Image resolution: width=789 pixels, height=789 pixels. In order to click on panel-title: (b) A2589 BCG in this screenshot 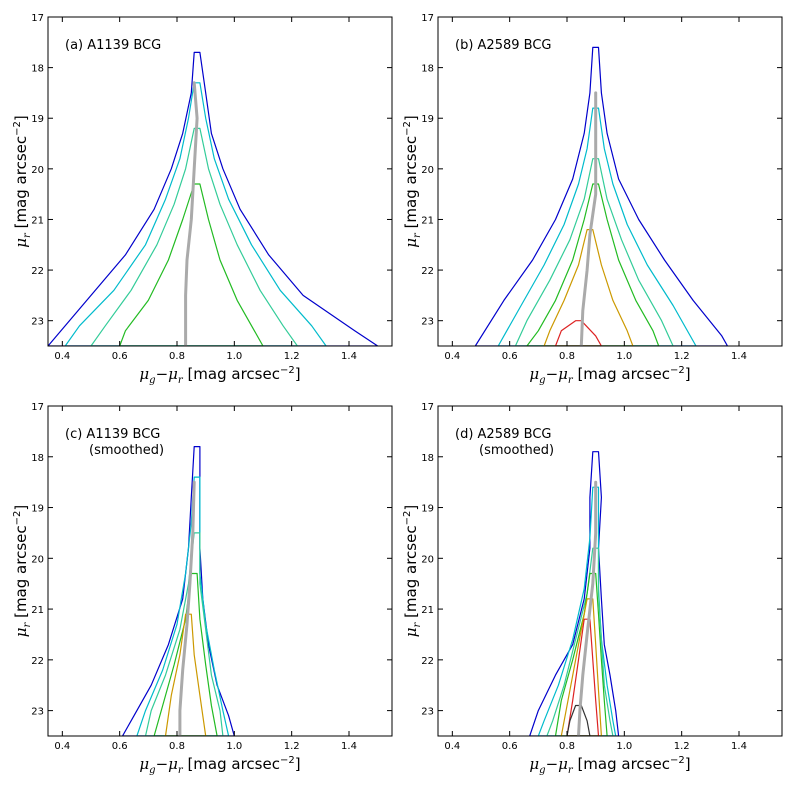, I will do `click(503, 45)`.